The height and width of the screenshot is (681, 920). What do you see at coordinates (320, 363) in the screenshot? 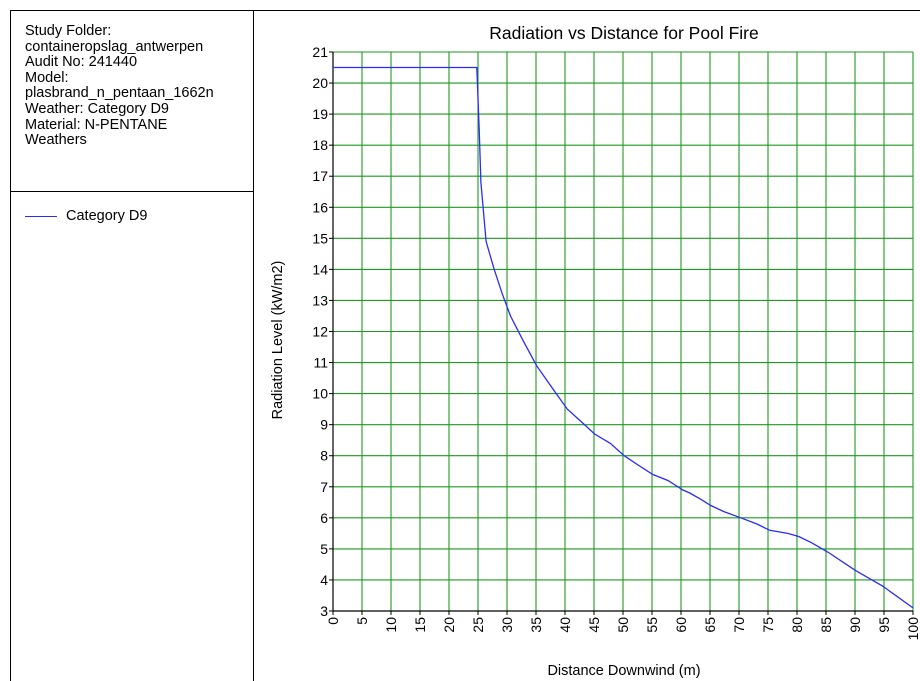
I see `y-tick-label-11: 11` at bounding box center [320, 363].